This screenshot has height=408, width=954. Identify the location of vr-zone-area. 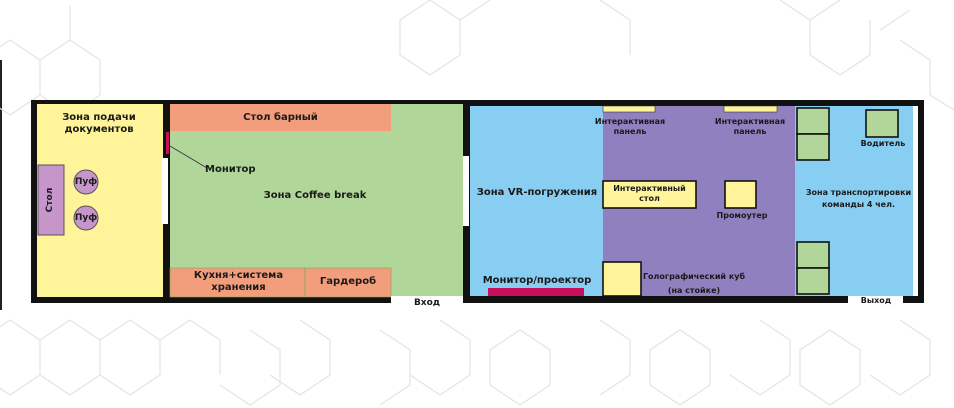
(536, 201).